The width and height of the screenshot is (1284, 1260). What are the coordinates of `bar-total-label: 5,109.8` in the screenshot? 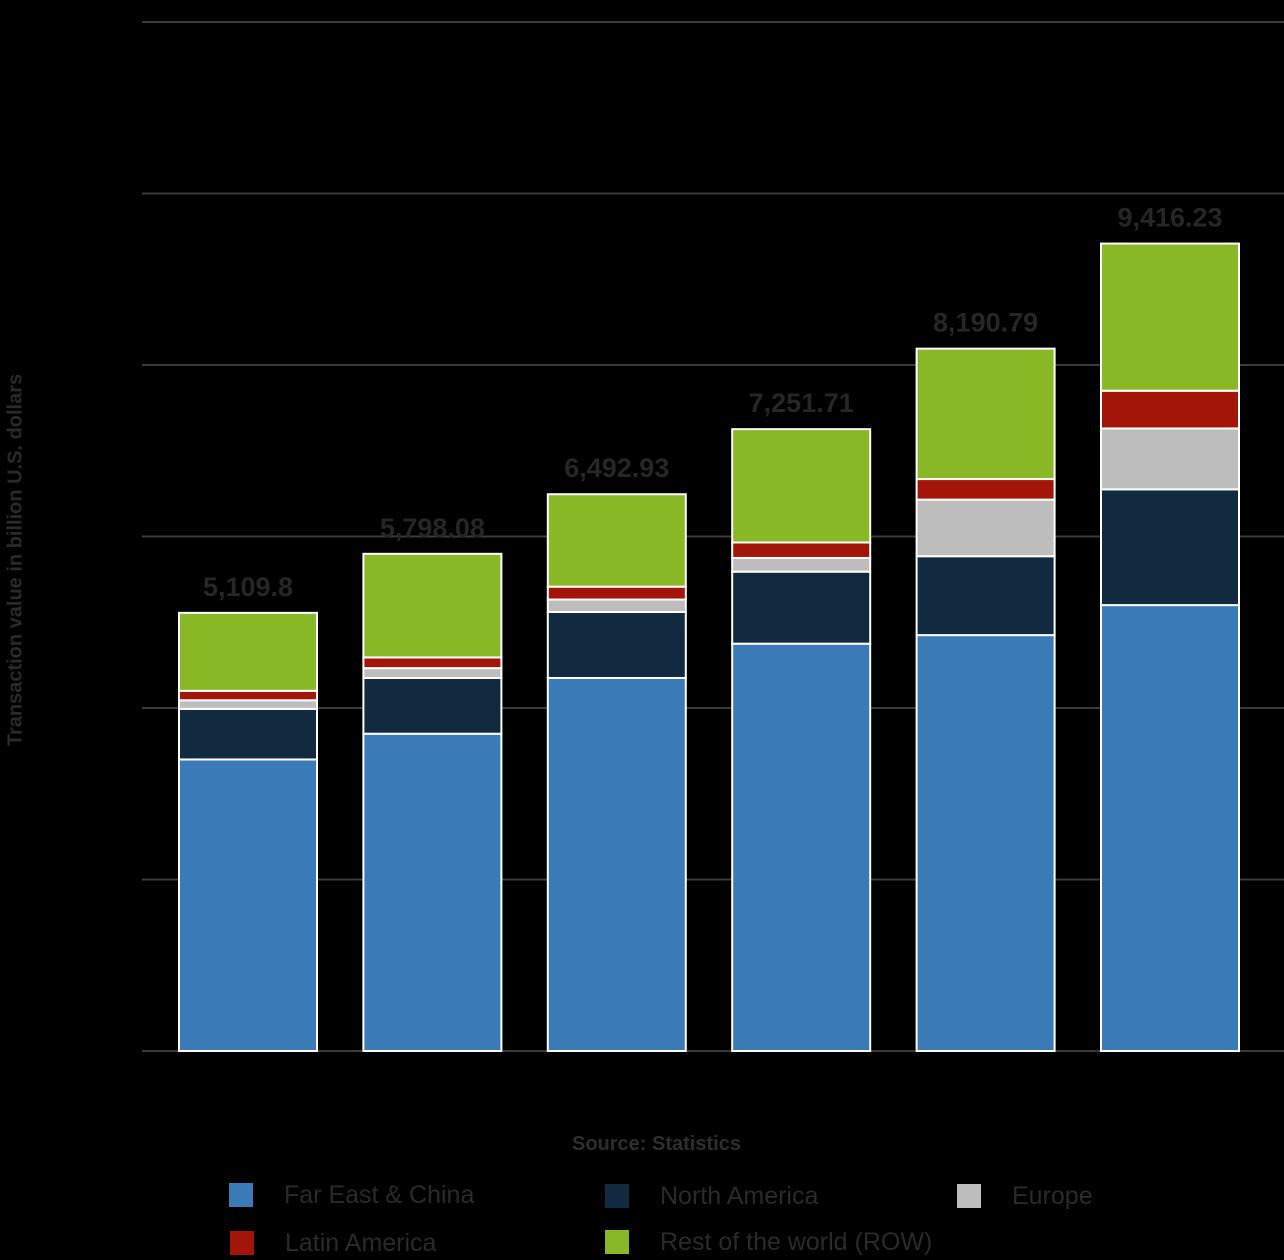 It's located at (248, 587).